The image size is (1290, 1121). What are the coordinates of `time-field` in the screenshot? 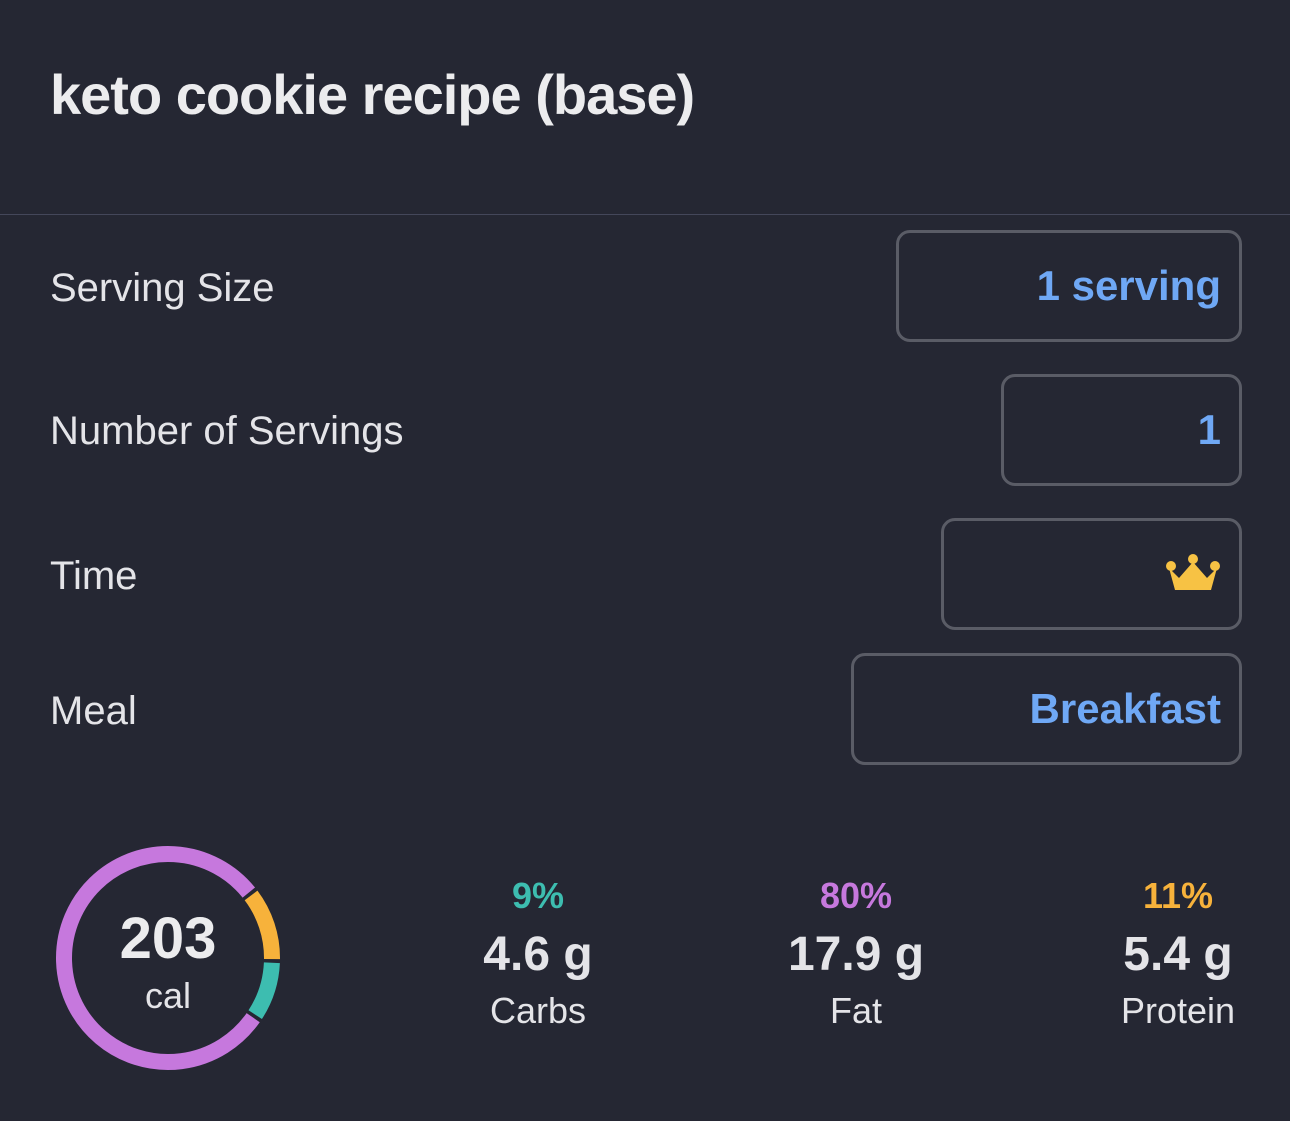 It's located at (1091, 574).